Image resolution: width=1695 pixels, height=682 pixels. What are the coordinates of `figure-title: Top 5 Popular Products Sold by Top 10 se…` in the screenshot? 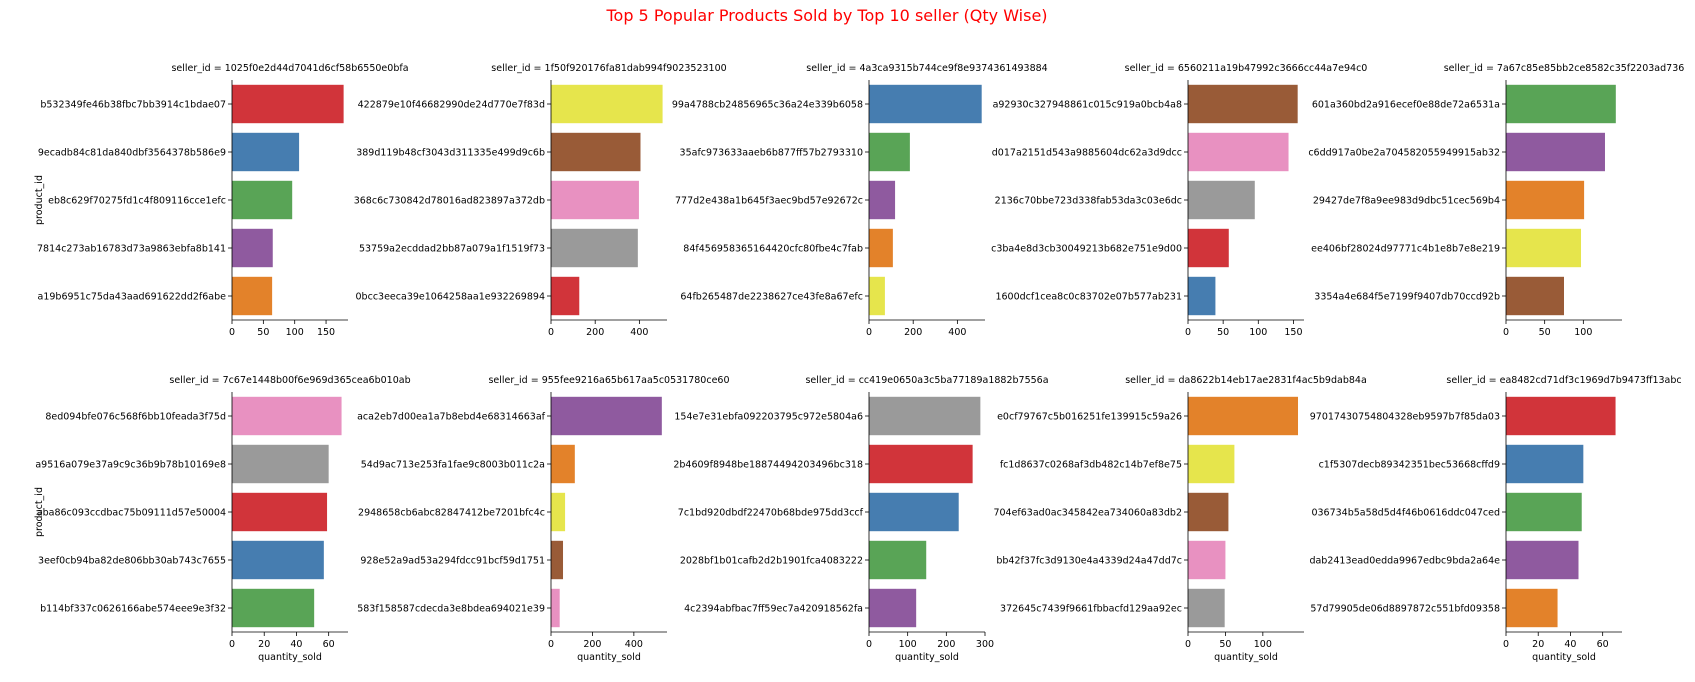 It's located at (826, 15).